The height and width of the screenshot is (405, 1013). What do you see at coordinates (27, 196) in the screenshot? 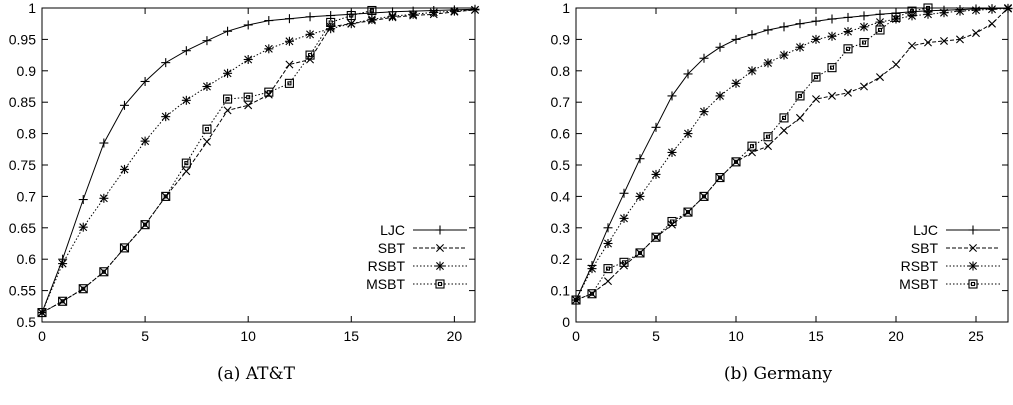
I see `y-tick-label: 0.7` at bounding box center [27, 196].